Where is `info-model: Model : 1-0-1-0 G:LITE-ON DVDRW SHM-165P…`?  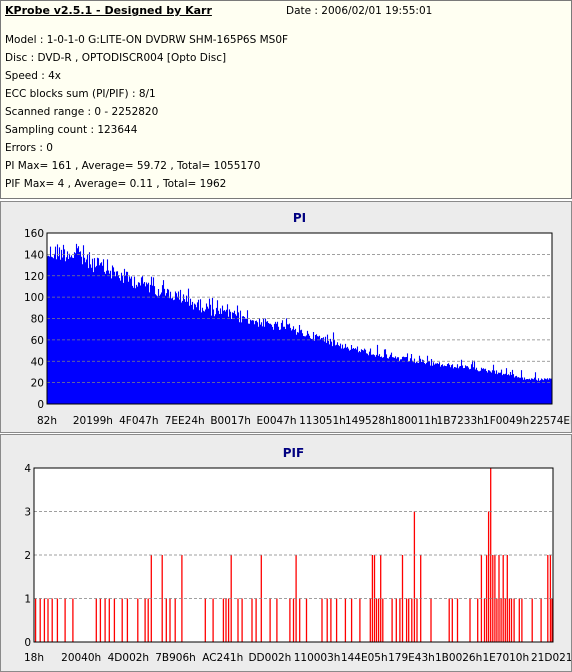
info-model: Model : 1-0-1-0 G:LITE-ON DVDRW SHM-165P… is located at coordinates (147, 40).